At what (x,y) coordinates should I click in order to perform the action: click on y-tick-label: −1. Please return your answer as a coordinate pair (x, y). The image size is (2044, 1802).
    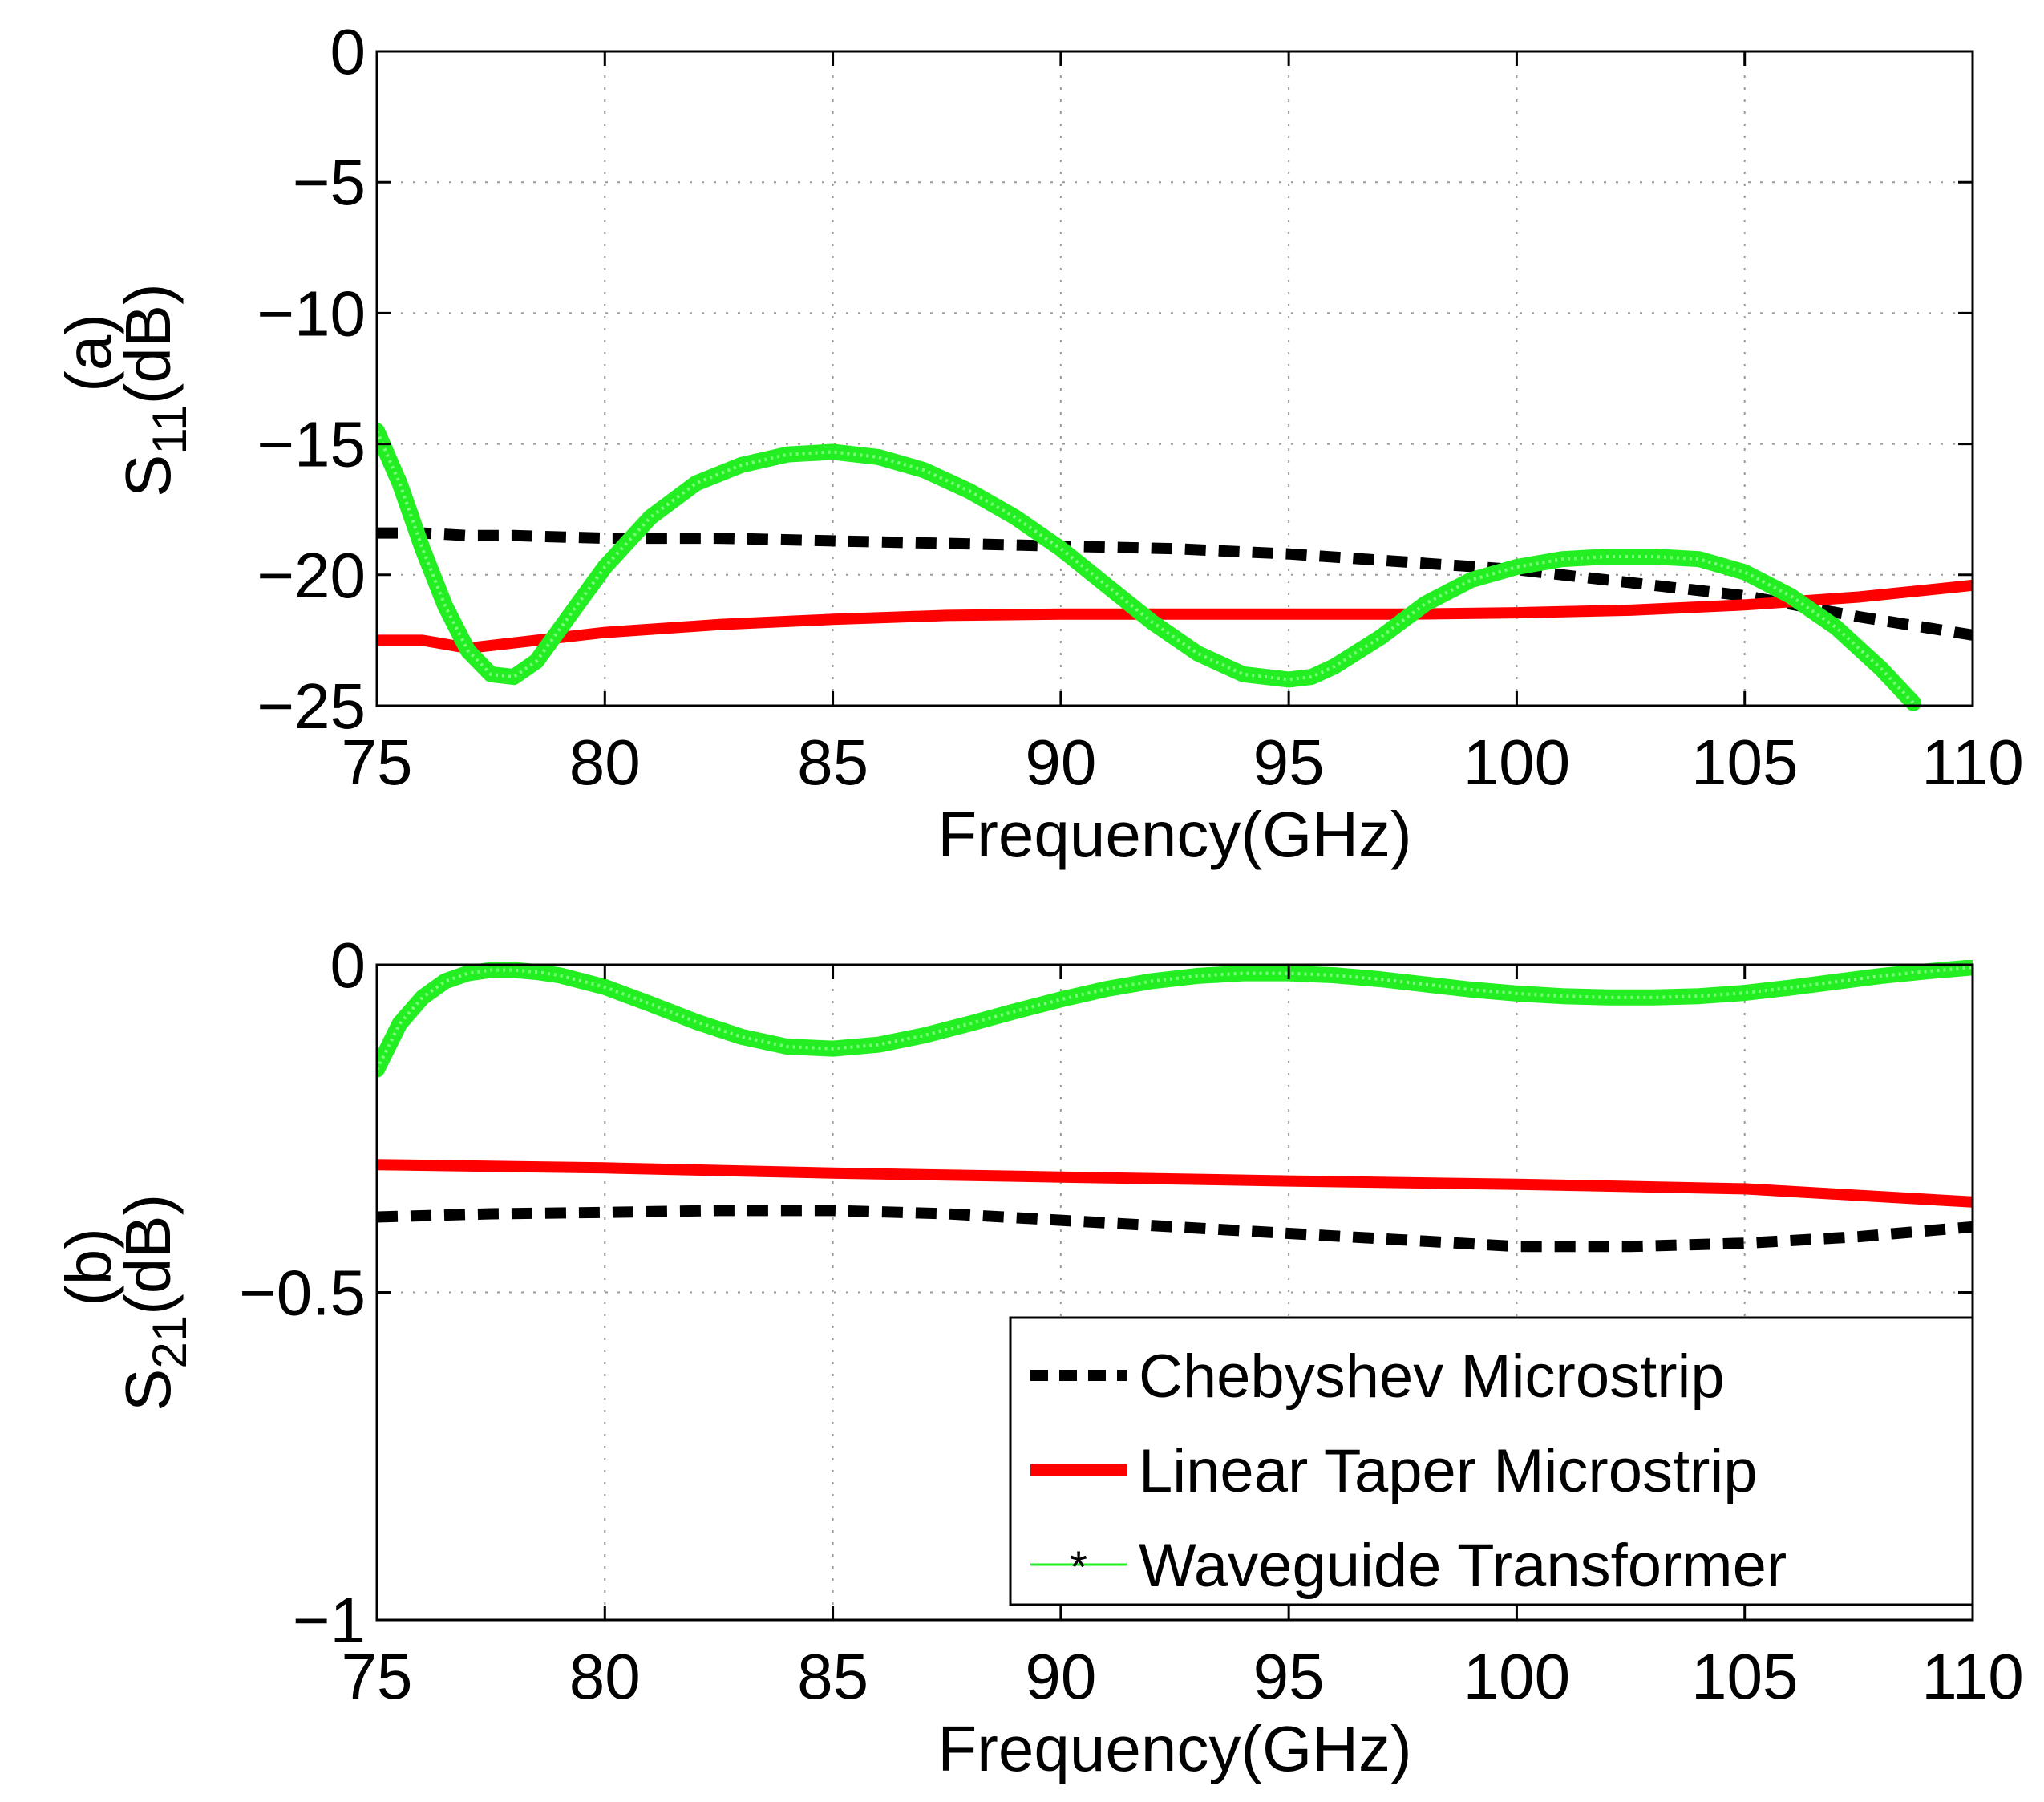
    Looking at the image, I should click on (329, 1620).